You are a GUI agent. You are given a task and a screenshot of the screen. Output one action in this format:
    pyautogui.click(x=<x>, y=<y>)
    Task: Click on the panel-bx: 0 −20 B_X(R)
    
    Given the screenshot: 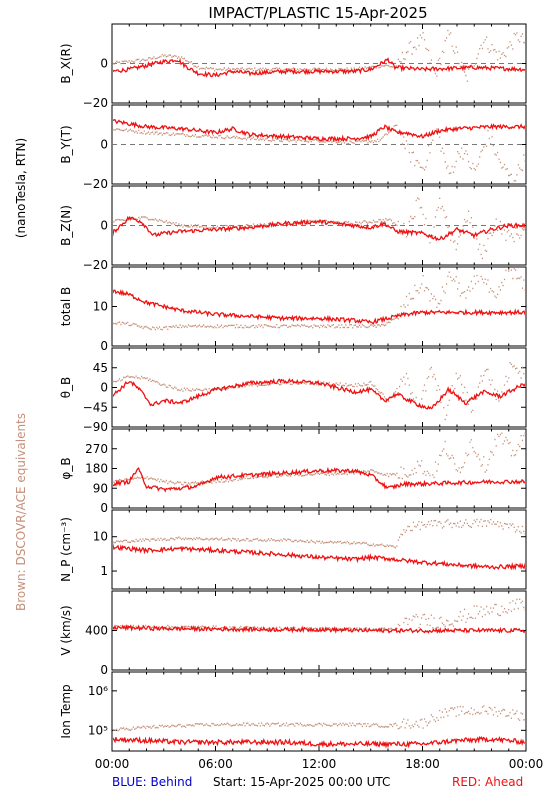 What is the action you would take?
    pyautogui.click(x=293, y=66)
    